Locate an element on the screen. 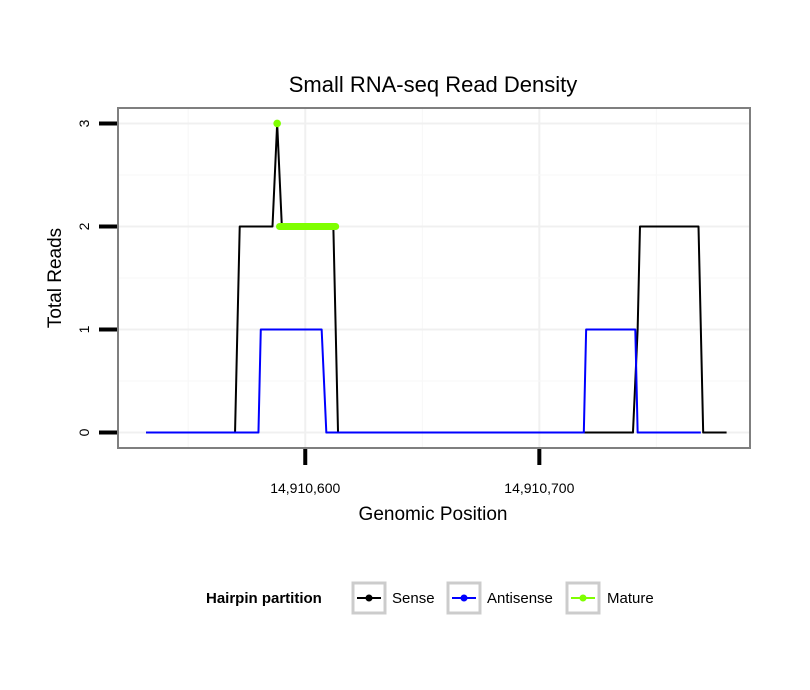 The height and width of the screenshot is (690, 810). legend-label-sense: Sense is located at coordinates (413, 598).